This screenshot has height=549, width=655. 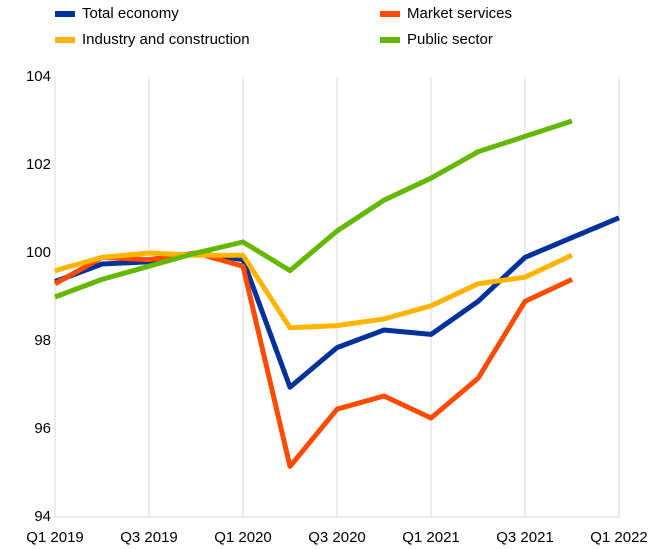 I want to click on x-tick-label: Q3 2020, so click(x=337, y=537).